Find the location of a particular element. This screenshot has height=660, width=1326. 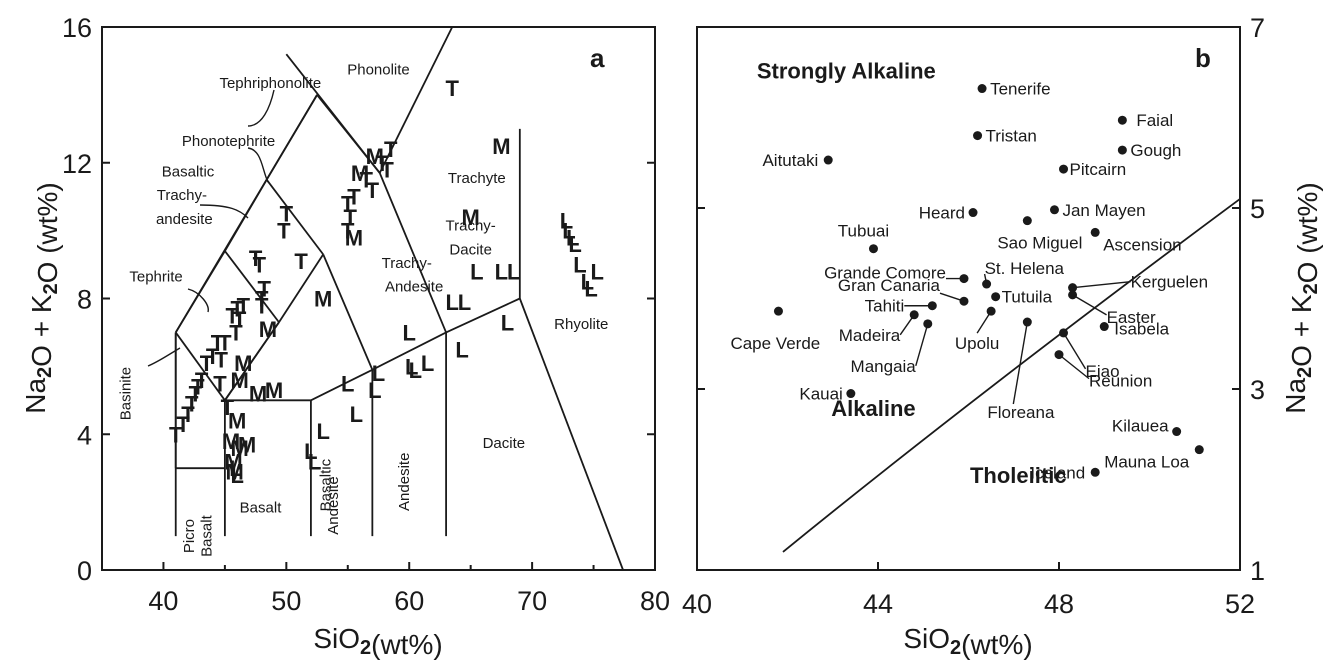

panel-b-point-label: Heard is located at coordinates (942, 213).